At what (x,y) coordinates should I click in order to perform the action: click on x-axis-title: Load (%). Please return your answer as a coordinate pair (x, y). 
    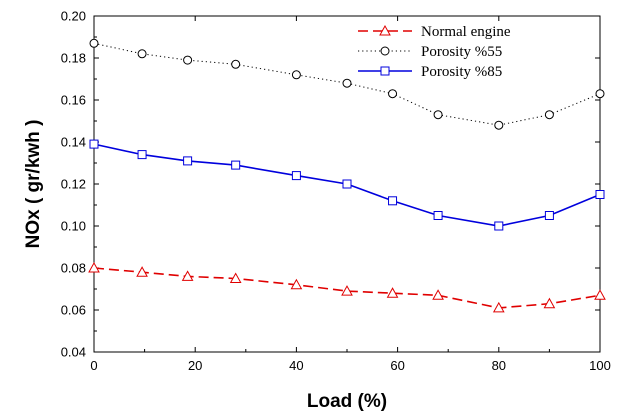
    Looking at the image, I should click on (347, 401).